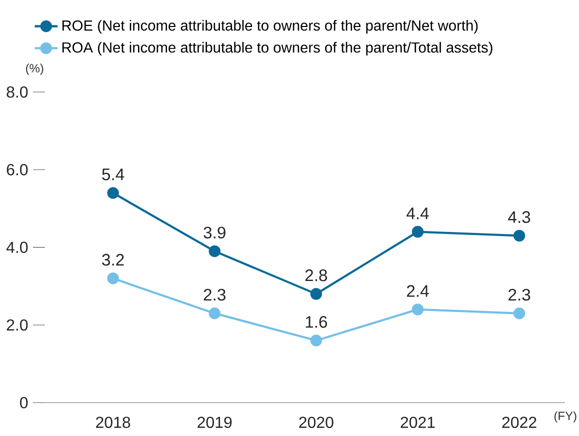 This screenshot has width=579, height=436. What do you see at coordinates (17, 325) in the screenshot?
I see `y-tick-label: 2.0` at bounding box center [17, 325].